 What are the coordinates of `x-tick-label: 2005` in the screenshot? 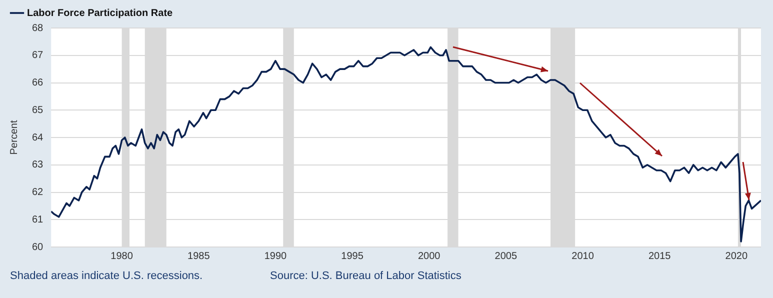 It's located at (506, 256).